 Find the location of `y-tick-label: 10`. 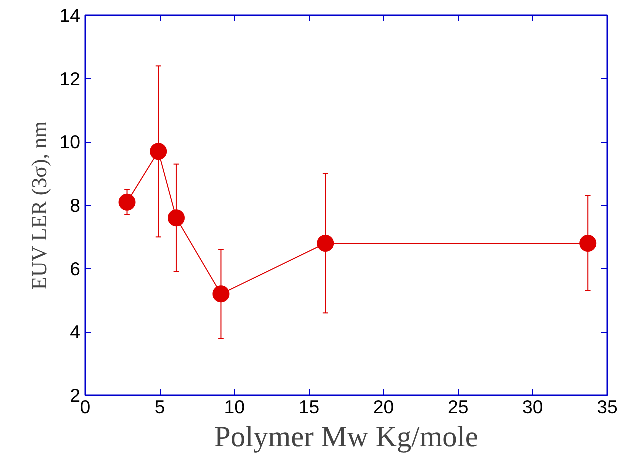

y-tick-label: 10 is located at coordinates (70, 142).